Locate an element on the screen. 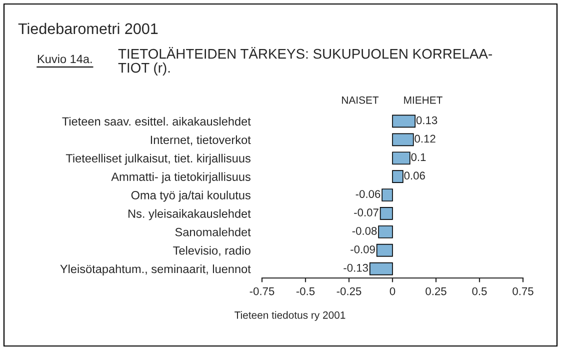  y-tick-label: Tieteen saav. esittel. aikakauslehdet is located at coordinates (156, 121).